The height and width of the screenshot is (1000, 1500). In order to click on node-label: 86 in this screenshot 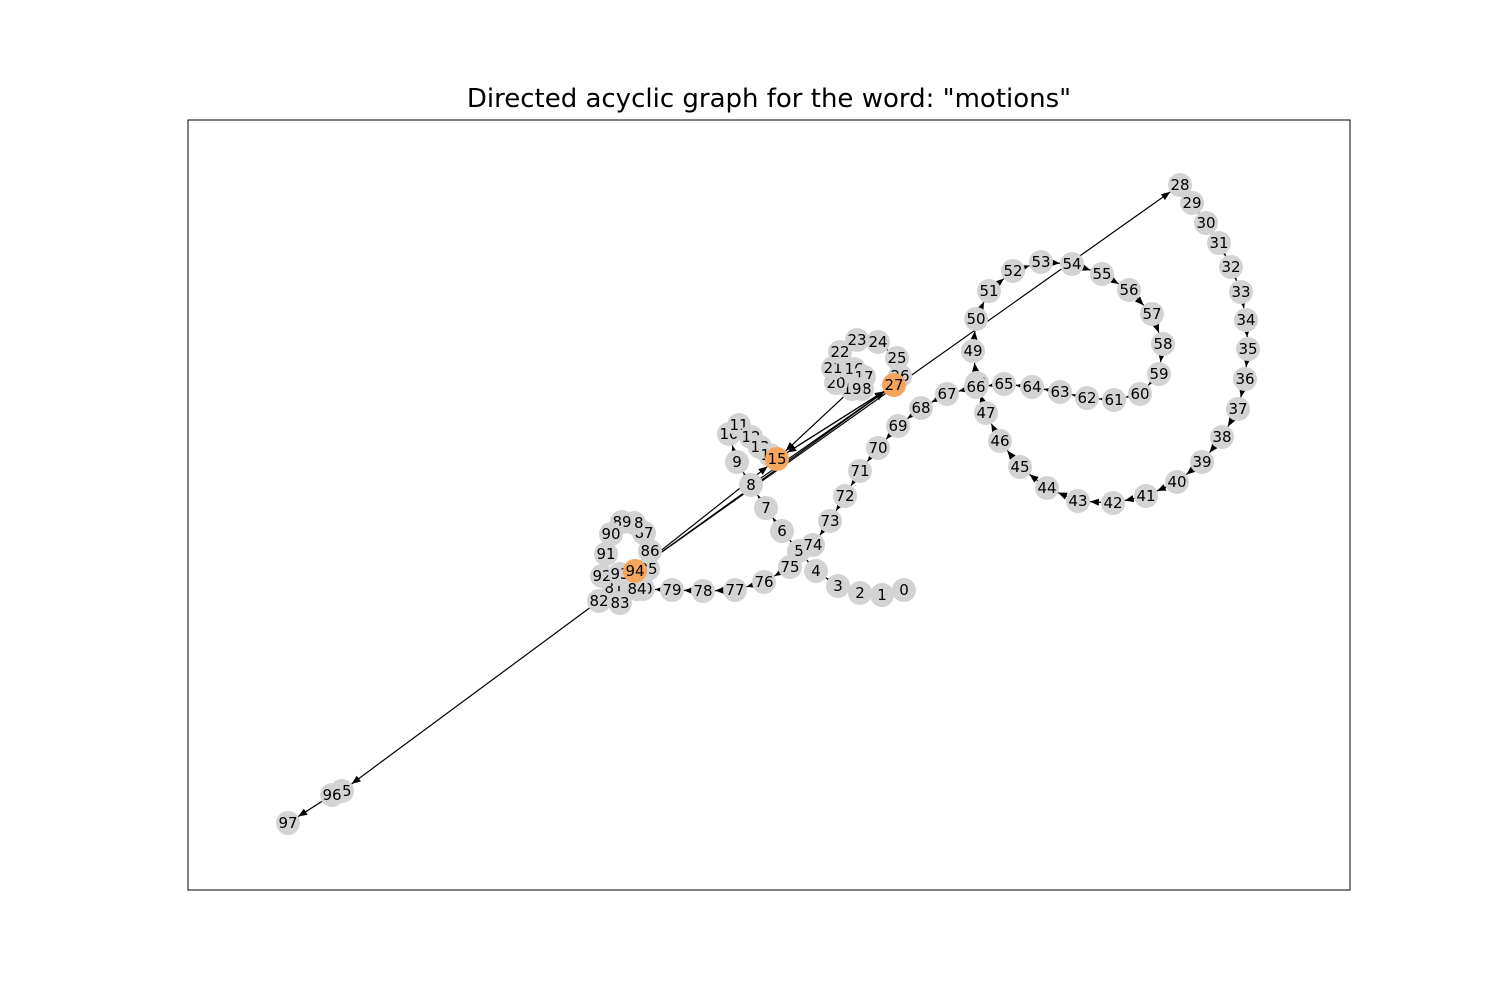, I will do `click(649, 551)`.